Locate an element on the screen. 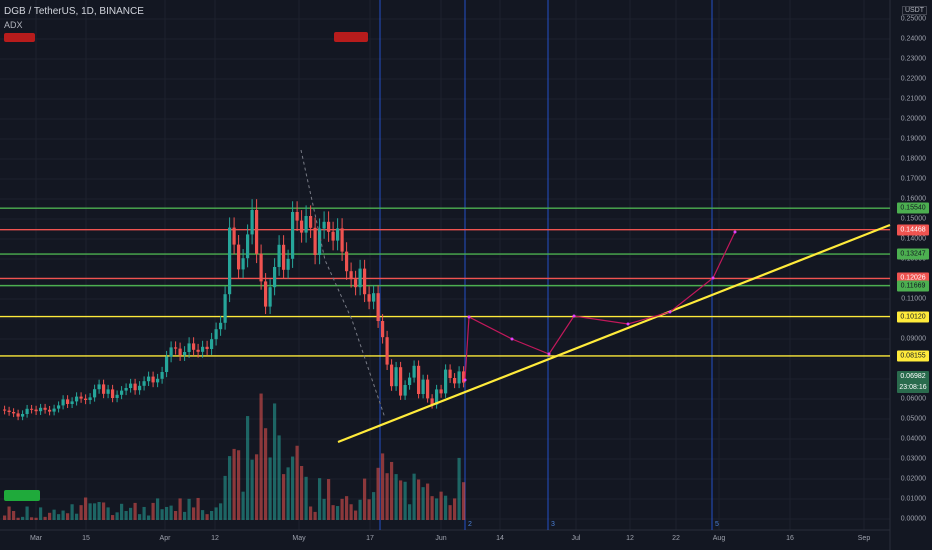  time-tick-label: 22 is located at coordinates (676, 538).